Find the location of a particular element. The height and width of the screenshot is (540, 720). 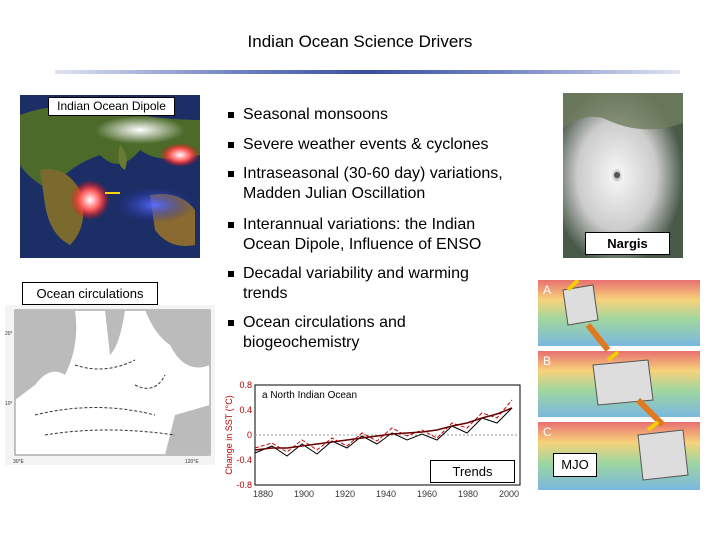

dipole-label: Indian Ocean Dipole is located at coordinates (111, 106).